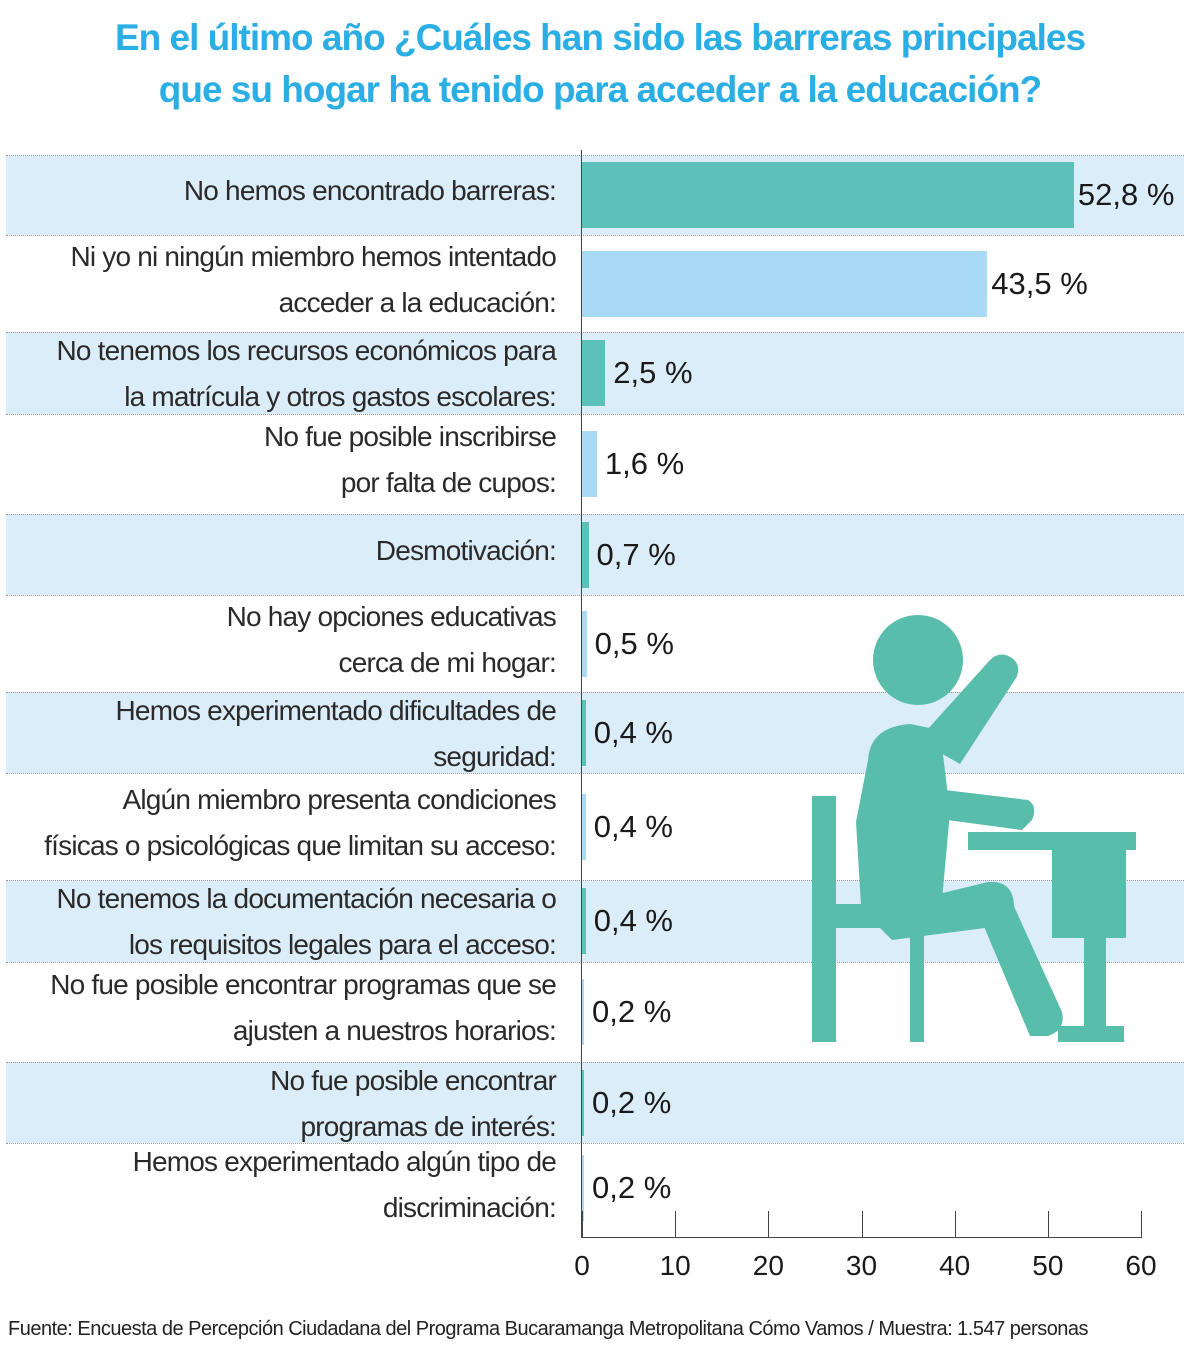  What do you see at coordinates (644, 463) in the screenshot?
I see `value-label: 1,6 %` at bounding box center [644, 463].